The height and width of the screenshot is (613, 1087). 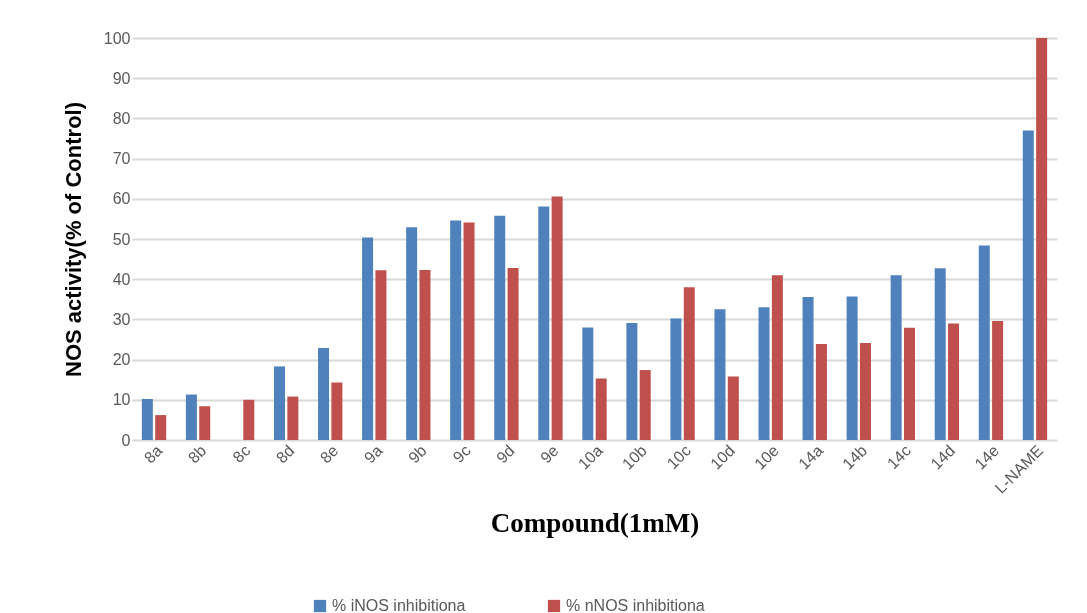 I want to click on y-tick-label: 30, so click(x=121, y=319).